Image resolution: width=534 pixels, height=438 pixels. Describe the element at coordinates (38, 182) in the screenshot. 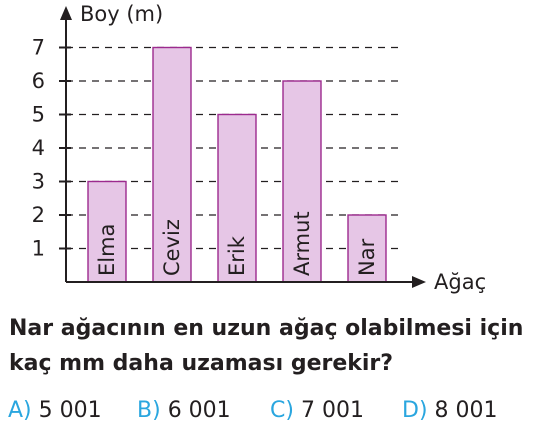

I see `y-tick-label: 3` at that location.